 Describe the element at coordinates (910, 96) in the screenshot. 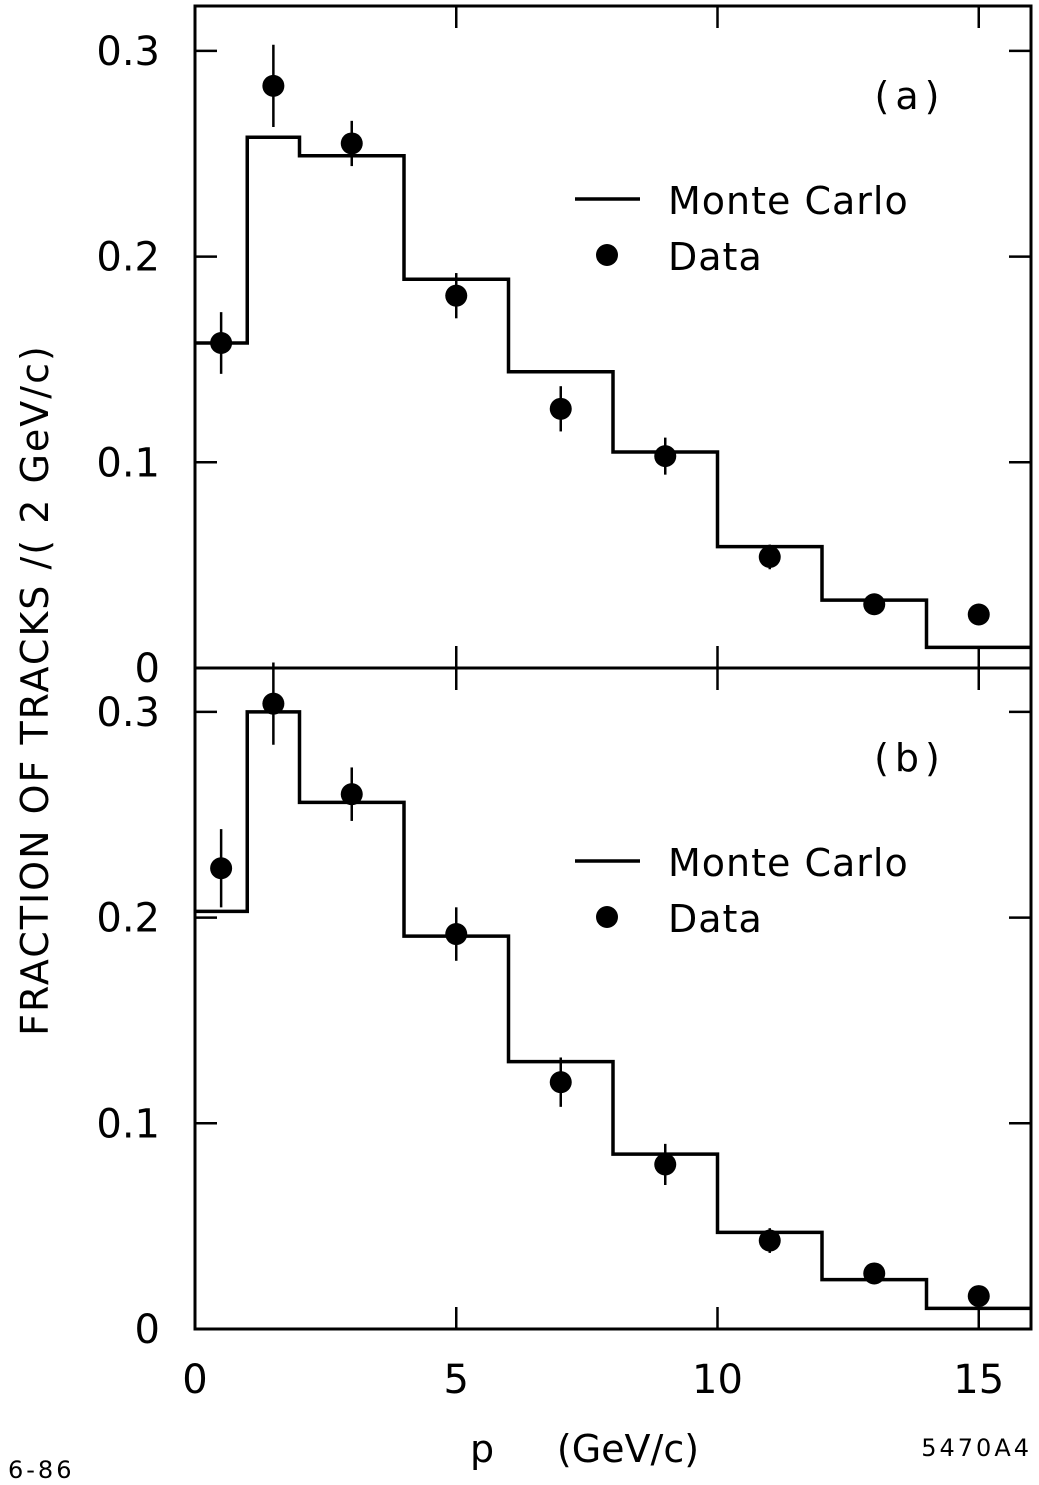

I see `panel-label: (a)` at that location.